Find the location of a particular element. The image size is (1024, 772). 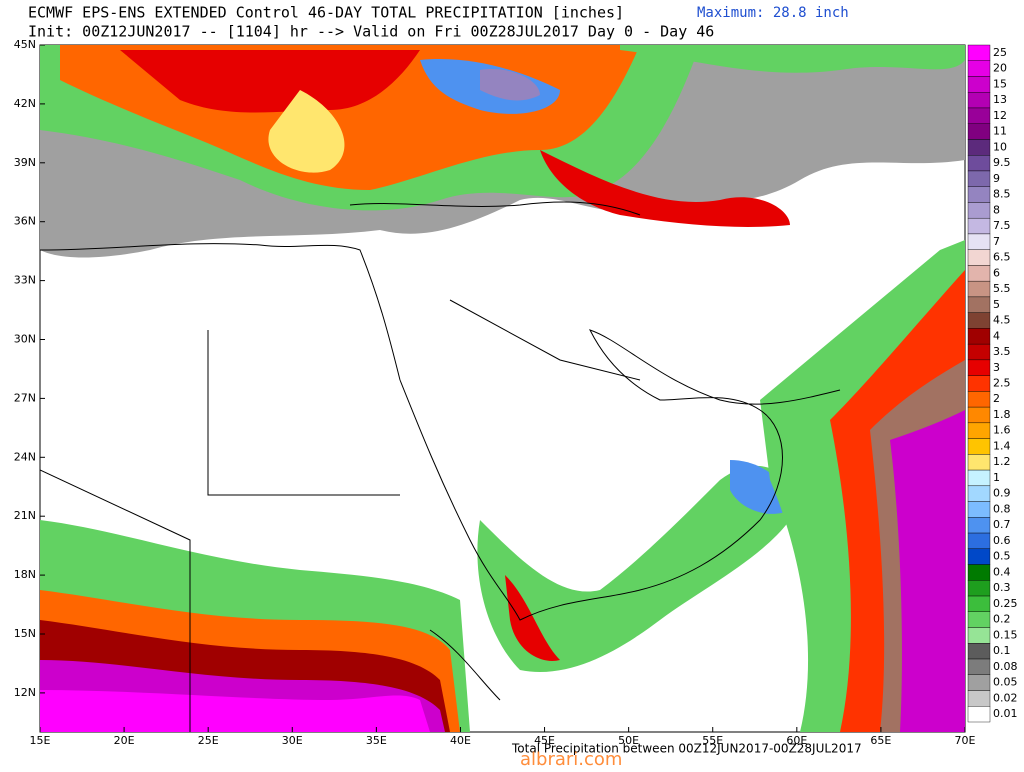

colorbar-label: 7.5 is located at coordinates (1002, 225).